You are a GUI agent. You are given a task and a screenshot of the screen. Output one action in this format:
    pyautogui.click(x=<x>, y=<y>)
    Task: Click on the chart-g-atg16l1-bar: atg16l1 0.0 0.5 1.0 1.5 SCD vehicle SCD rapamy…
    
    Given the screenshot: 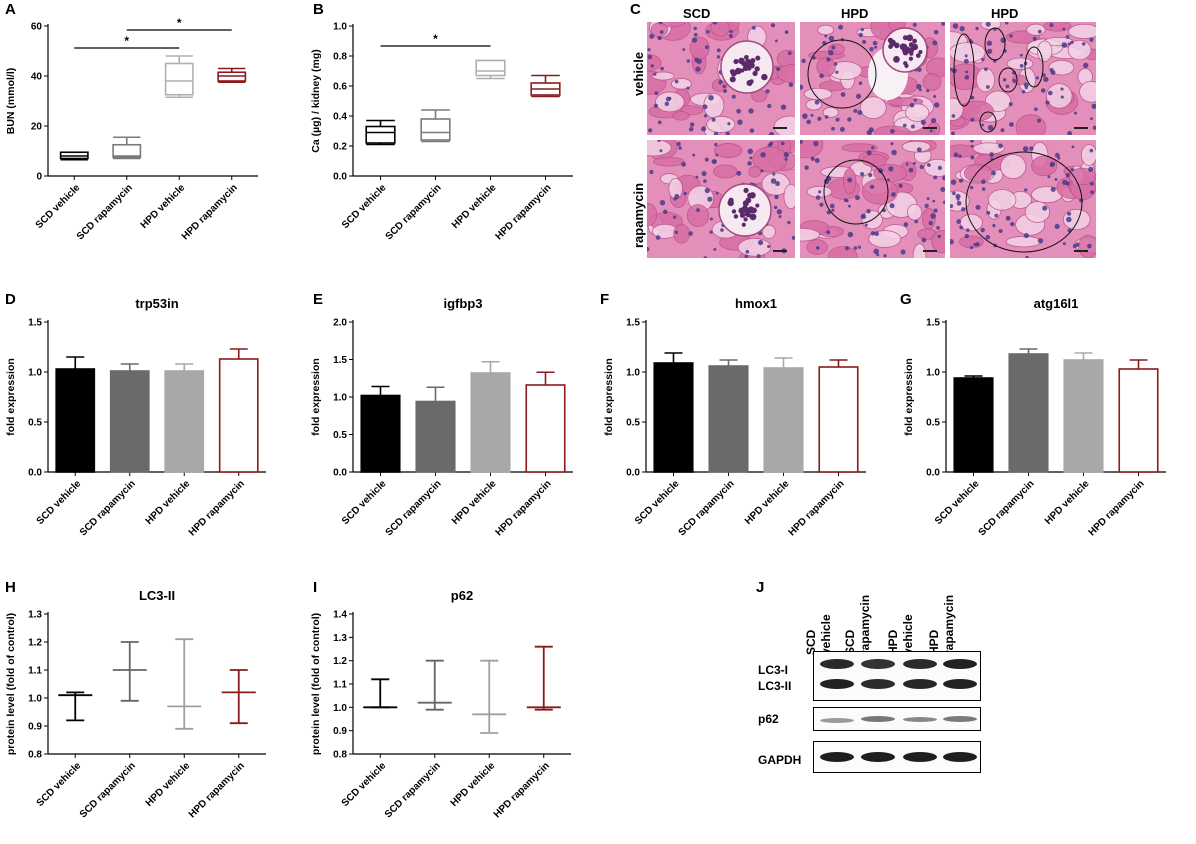 What is the action you would take?
    pyautogui.click(x=1047, y=430)
    